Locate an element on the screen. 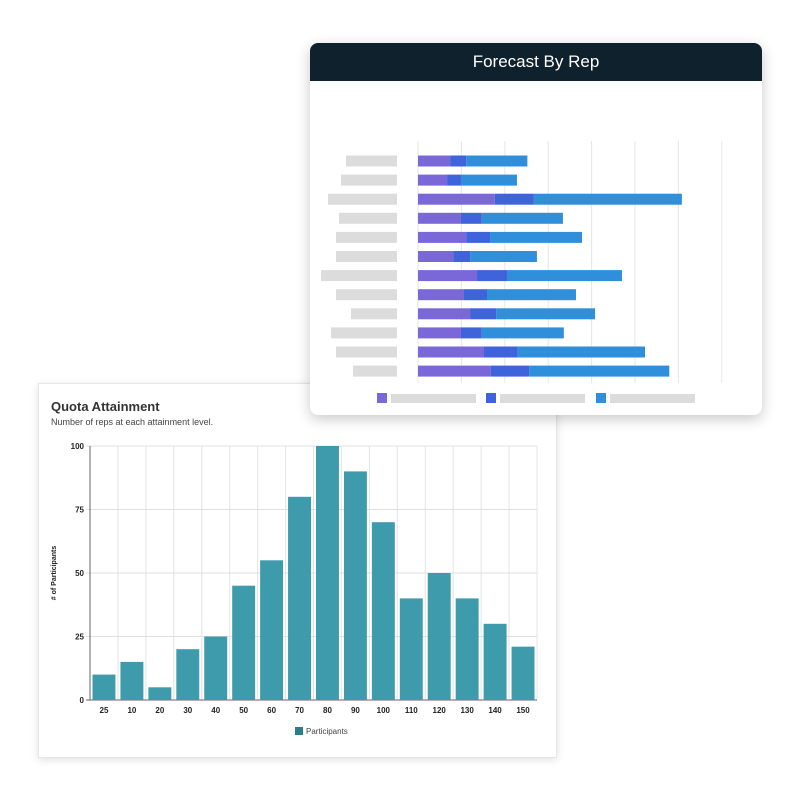 The height and width of the screenshot is (800, 800). x-tick-label: 120 is located at coordinates (440, 710).